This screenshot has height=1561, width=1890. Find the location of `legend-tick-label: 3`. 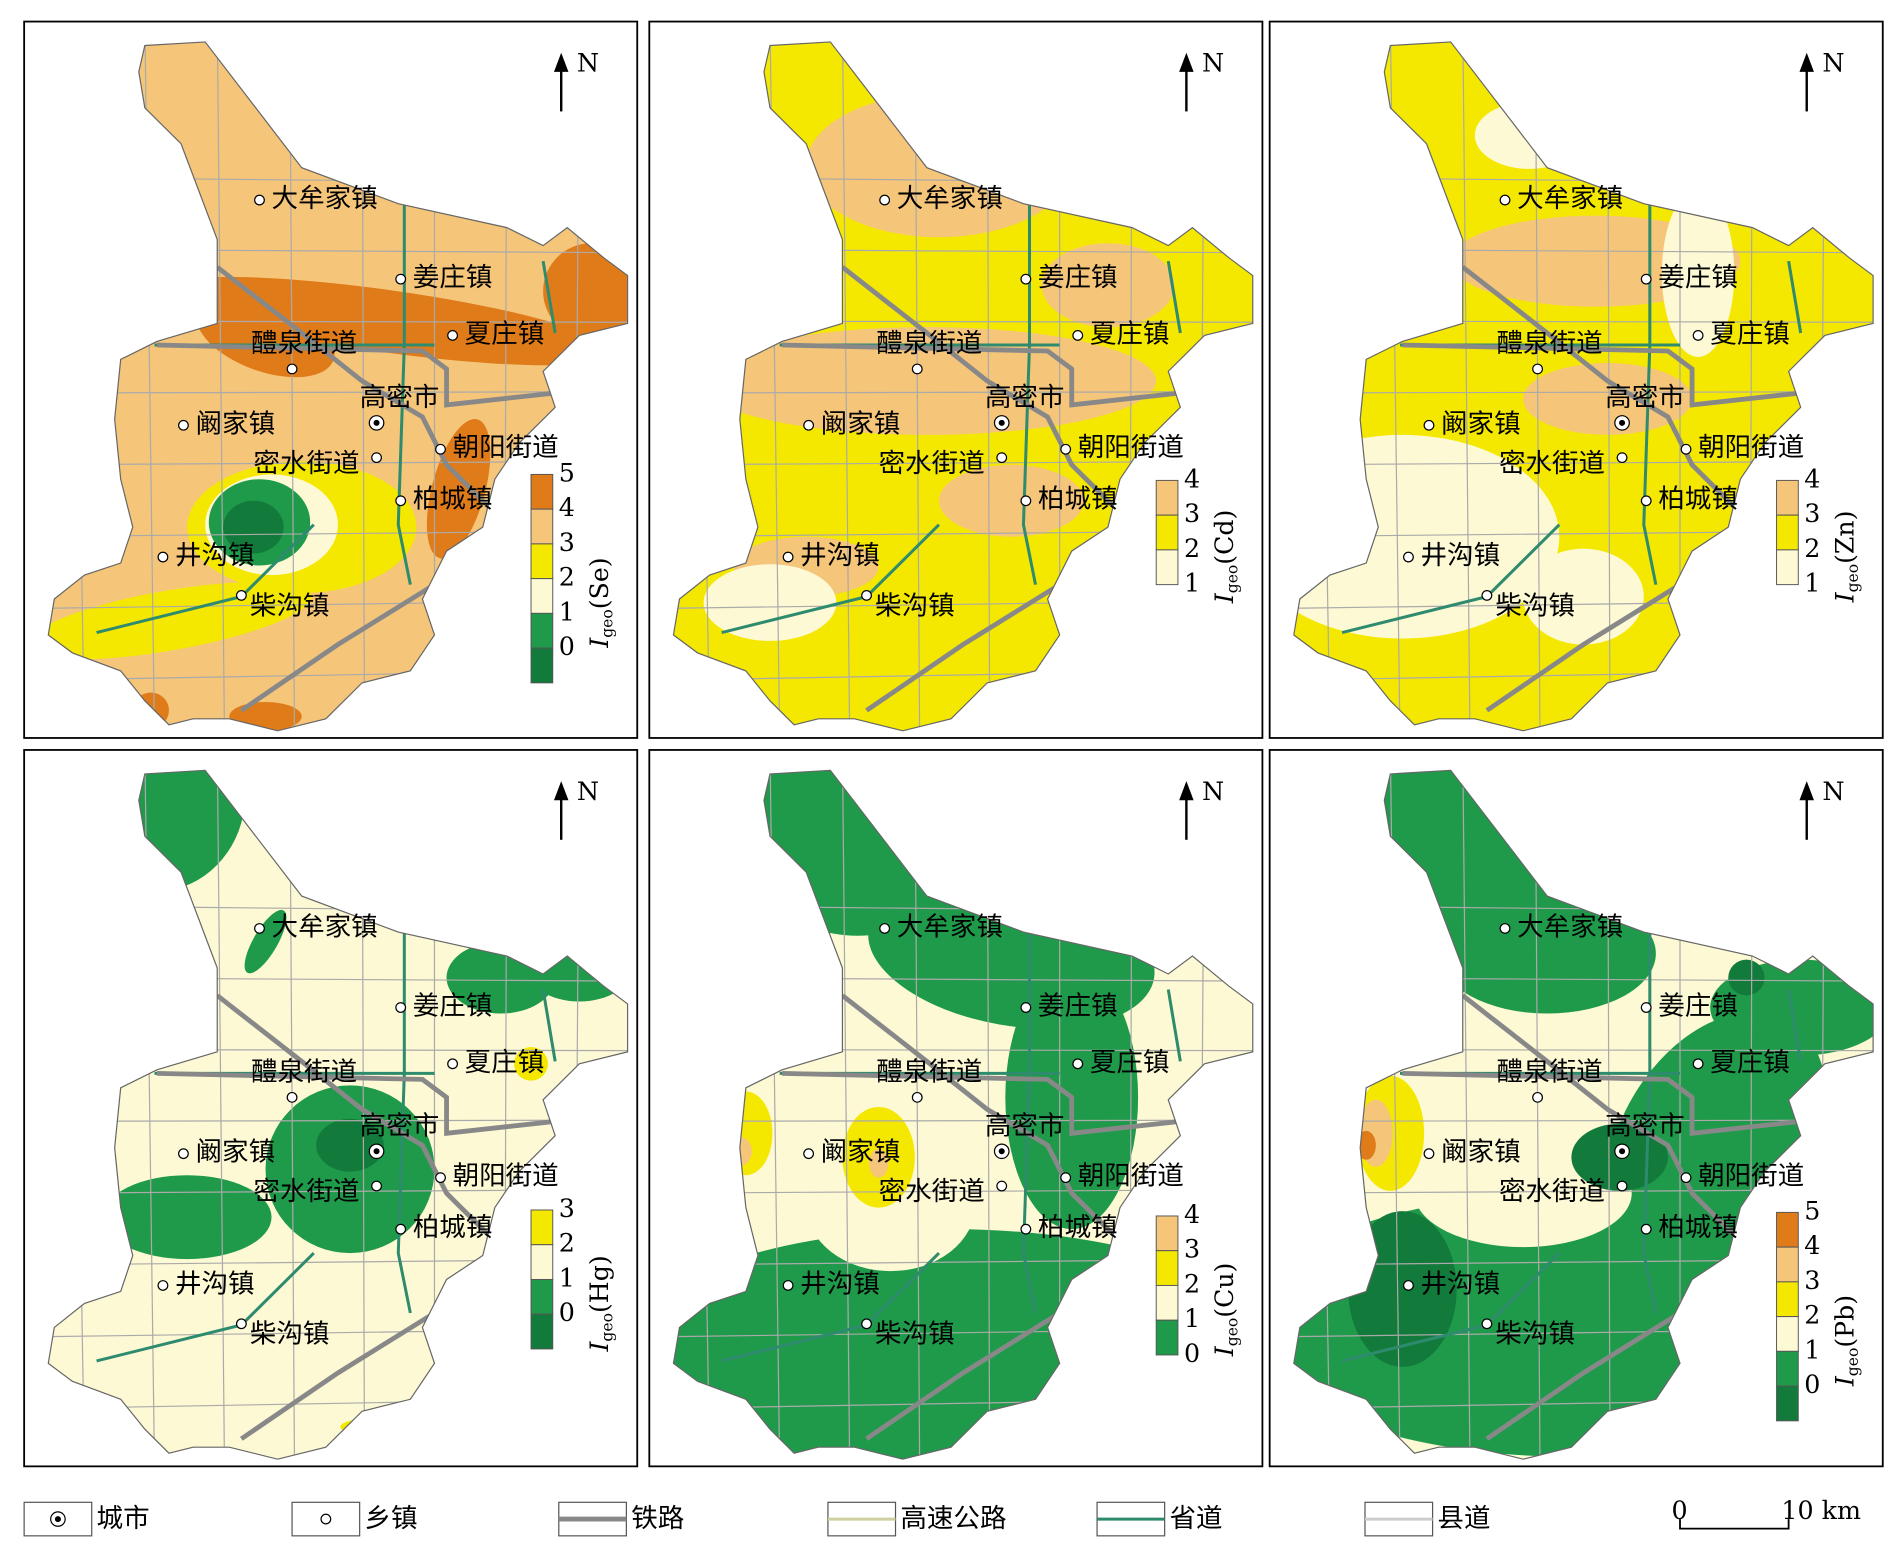

legend-tick-label: 3 is located at coordinates (1192, 1249).